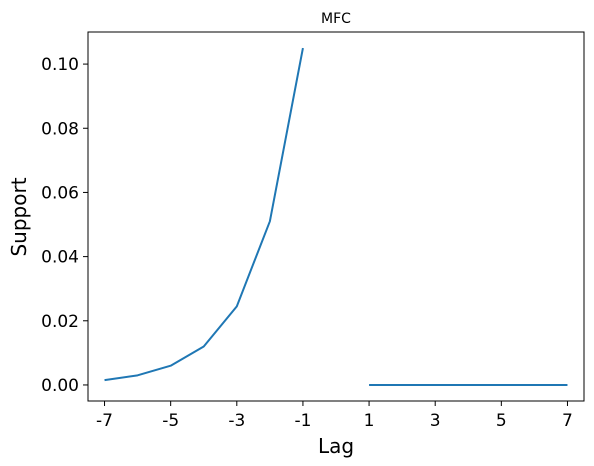 This screenshot has height=466, width=594. Describe the element at coordinates (236, 421) in the screenshot. I see `x-tick-label: -3` at that location.